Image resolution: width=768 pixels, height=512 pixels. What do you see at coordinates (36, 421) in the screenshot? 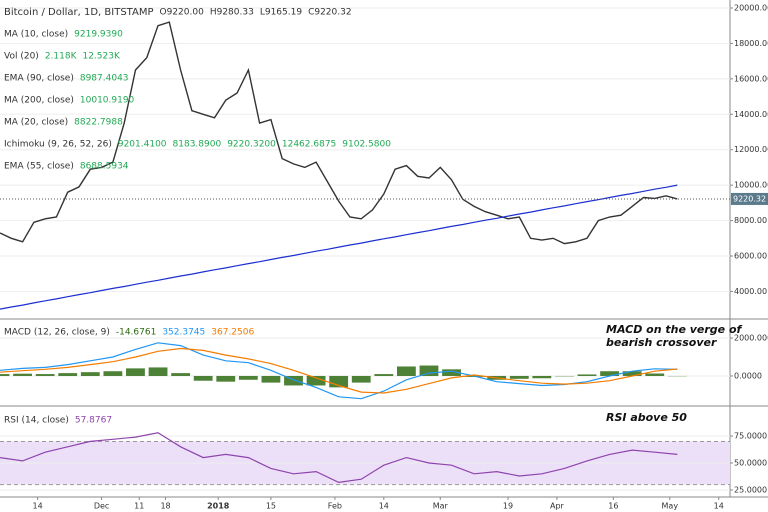
I see `legend-text: RSI (14, close)` at bounding box center [36, 421].